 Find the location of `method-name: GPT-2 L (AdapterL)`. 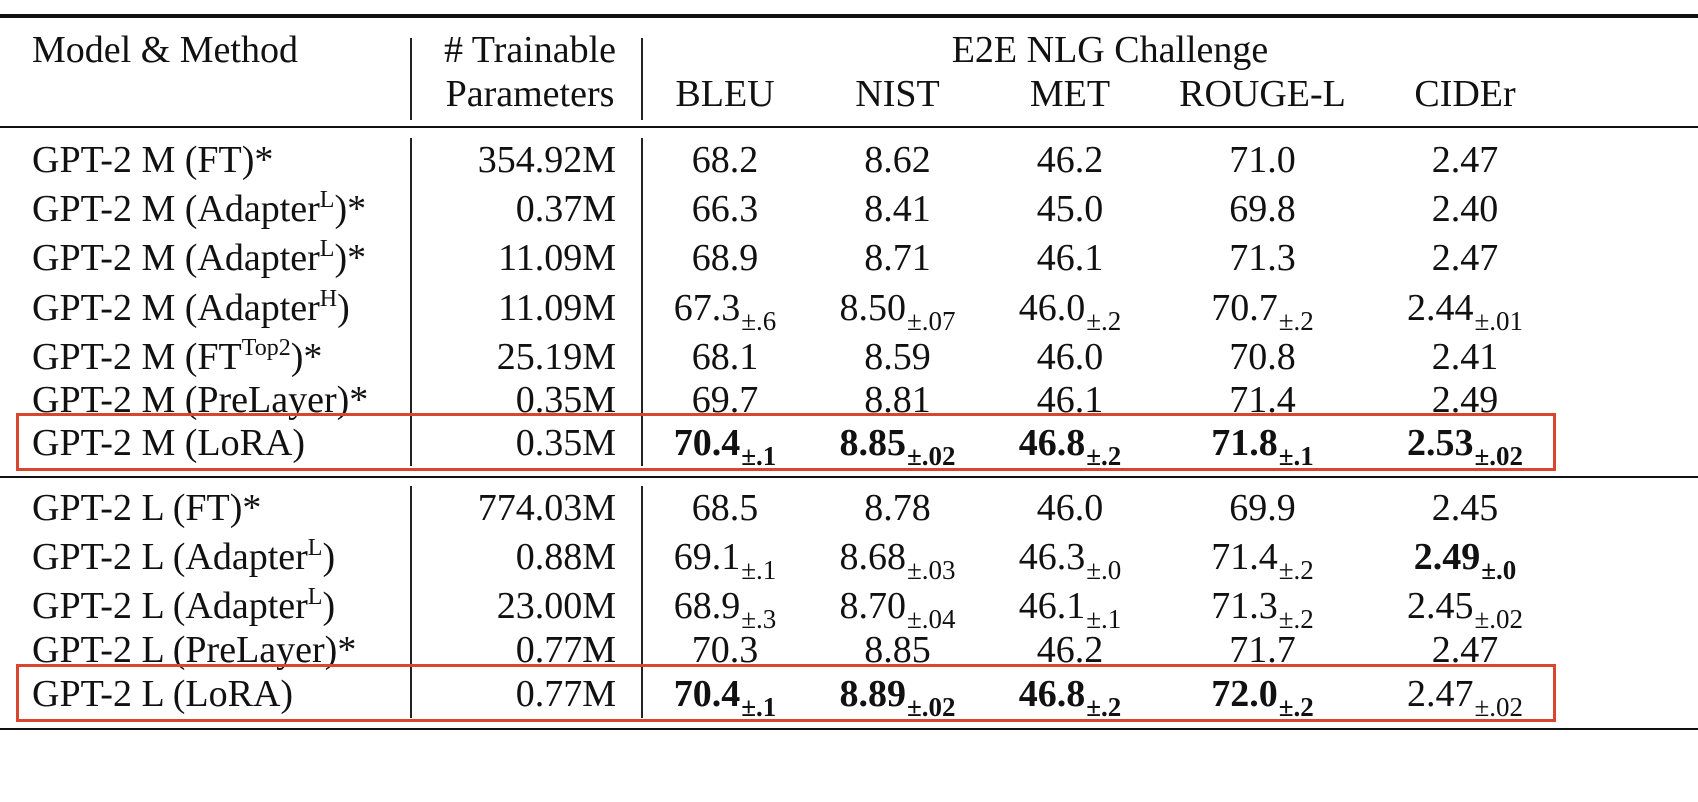

method-name: GPT-2 L (AdapterL) is located at coordinates (183, 606).